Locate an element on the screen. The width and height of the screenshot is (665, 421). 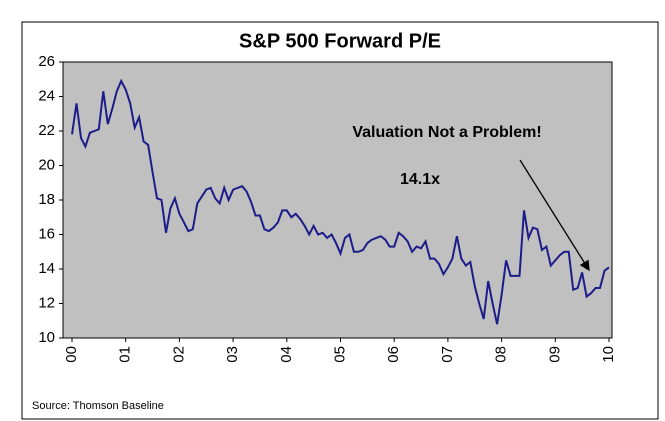
x-tick-label: 08 is located at coordinates (501, 354).